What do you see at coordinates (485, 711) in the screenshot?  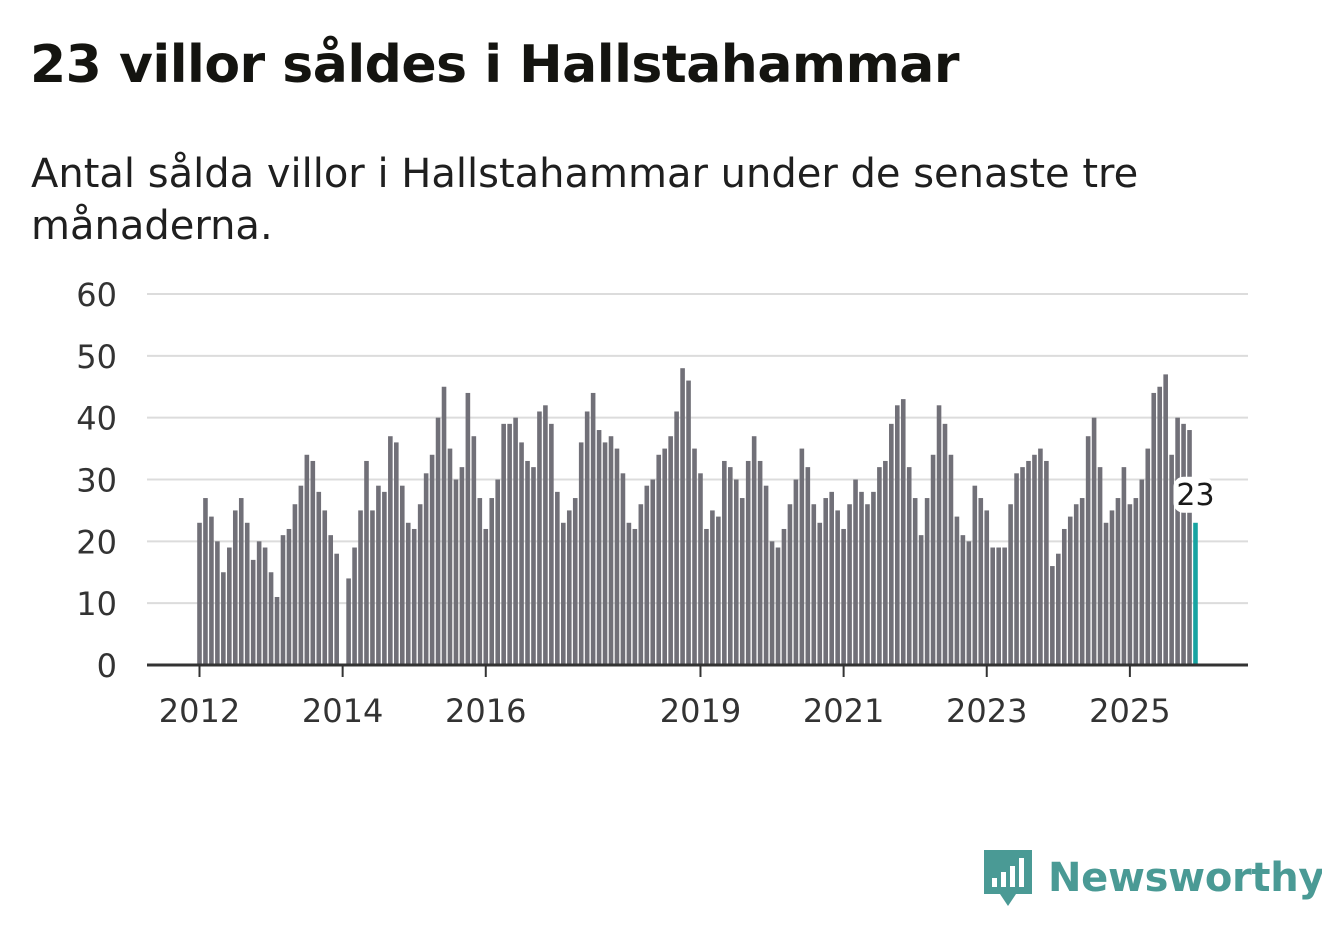 I see `x-tick-label: 2016` at bounding box center [485, 711].